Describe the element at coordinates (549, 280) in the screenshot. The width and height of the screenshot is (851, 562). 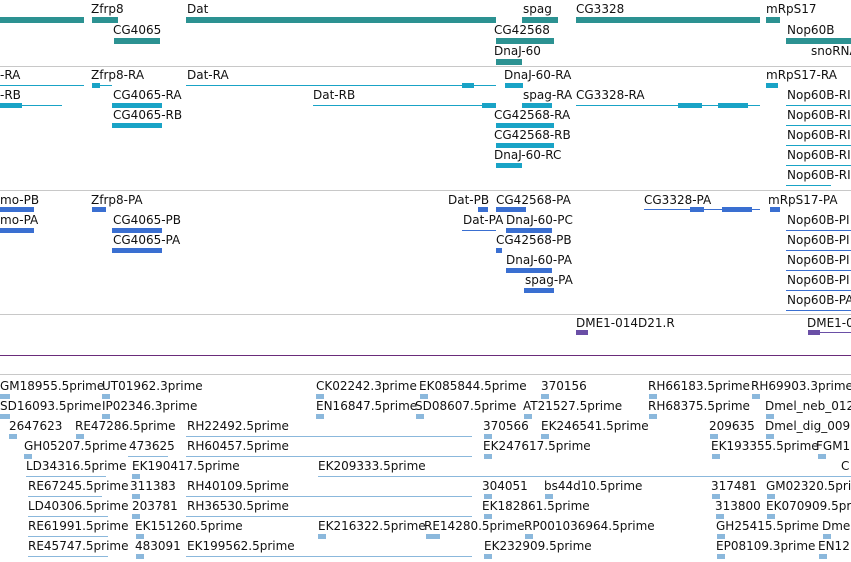
I see `transcript-label: spag-PA` at that location.